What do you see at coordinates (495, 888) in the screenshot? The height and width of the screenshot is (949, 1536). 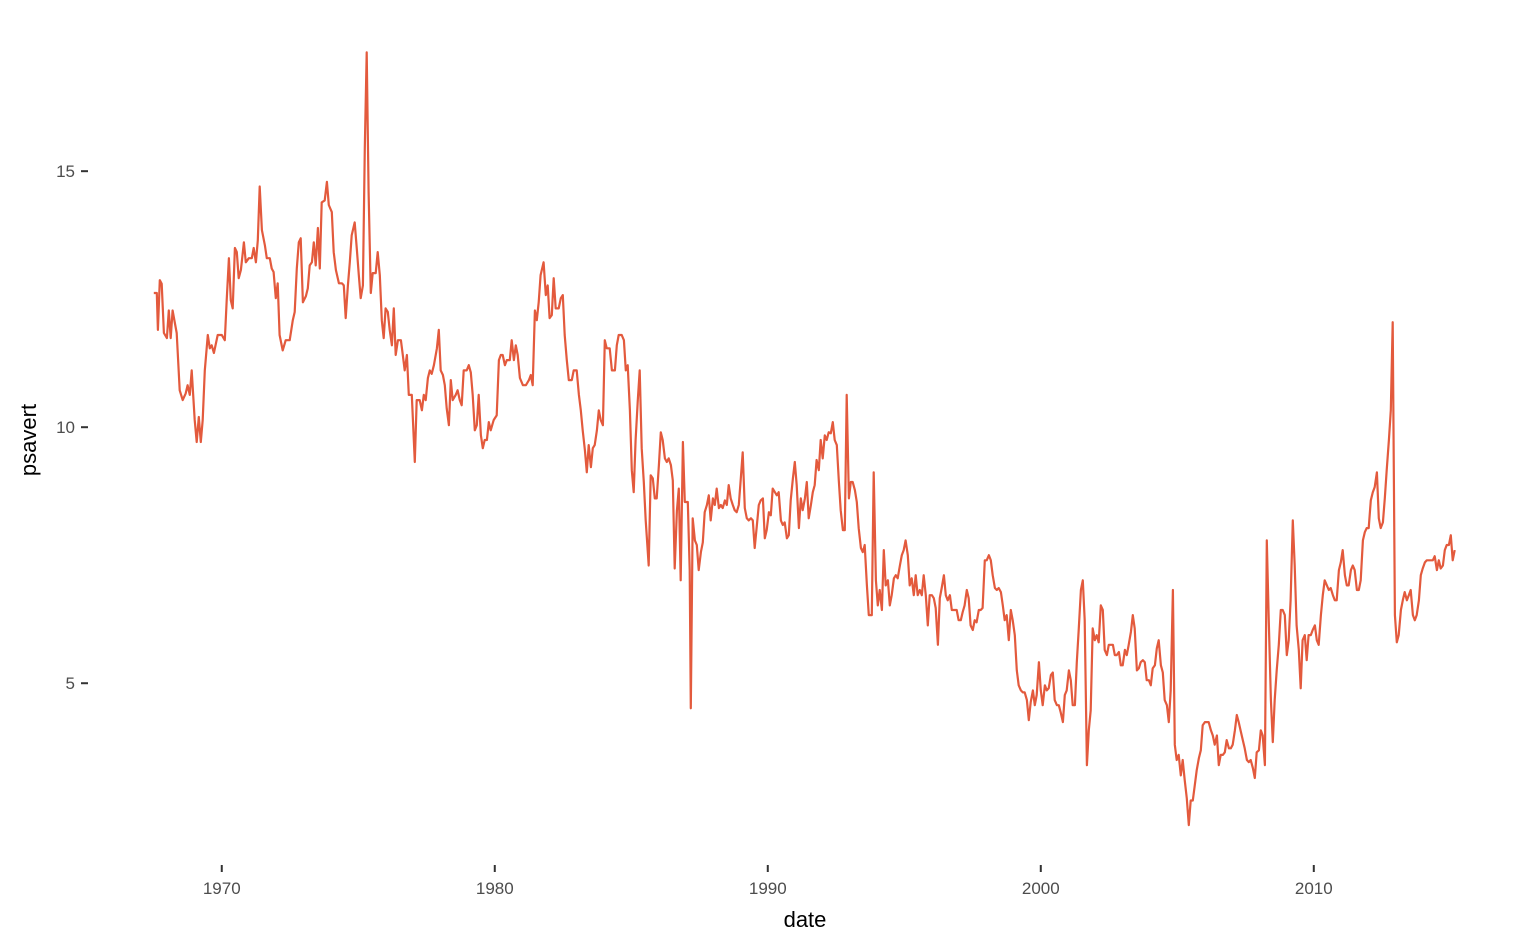 I see `x-tick-label: 1980` at bounding box center [495, 888].